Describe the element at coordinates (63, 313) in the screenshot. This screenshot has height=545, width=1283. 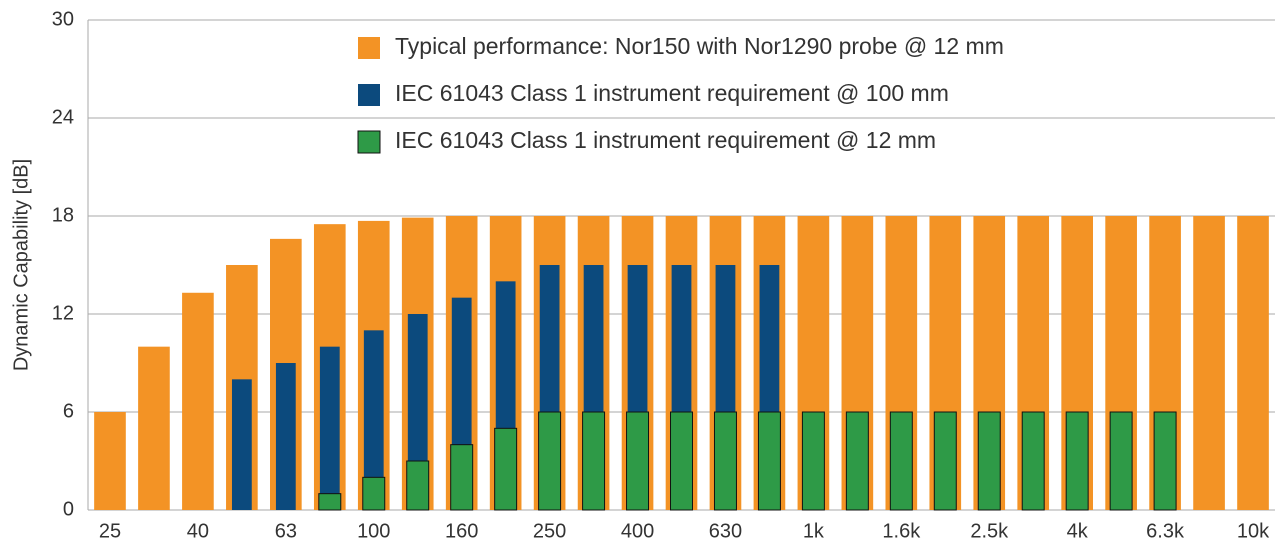
I see `y-tick-label: 12` at that location.